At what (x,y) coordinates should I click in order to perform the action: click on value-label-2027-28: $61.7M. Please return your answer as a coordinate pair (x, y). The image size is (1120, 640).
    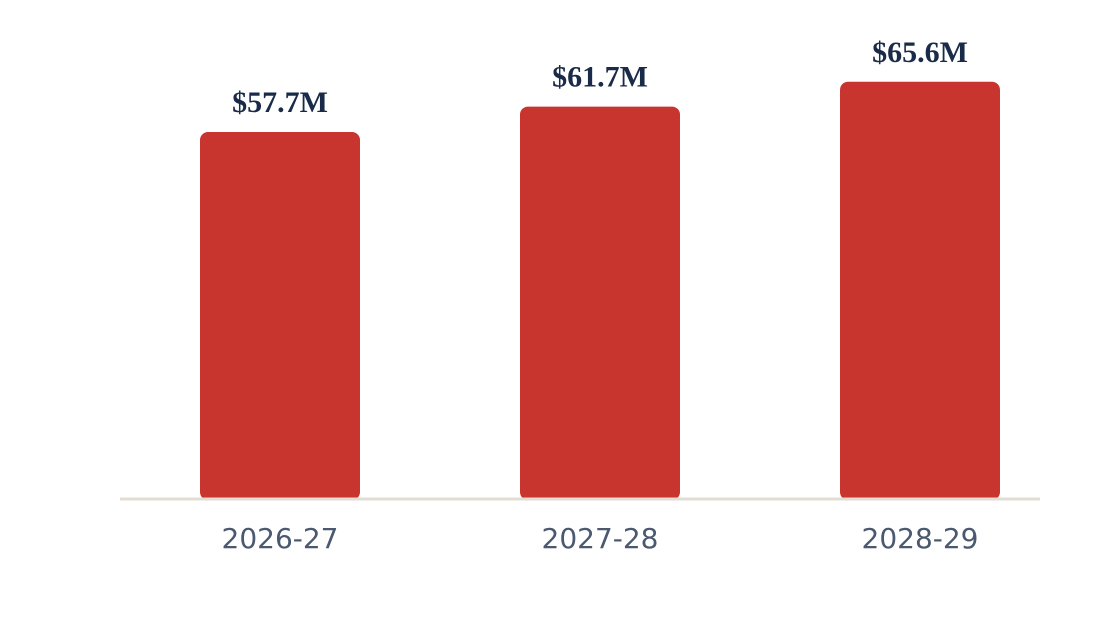
    Looking at the image, I should click on (600, 77).